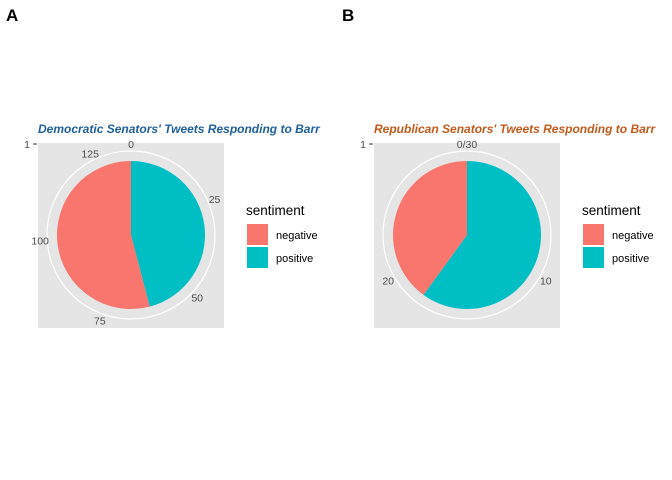 The image size is (672, 480). I want to click on theta-tick-label: 0/30, so click(467, 145).